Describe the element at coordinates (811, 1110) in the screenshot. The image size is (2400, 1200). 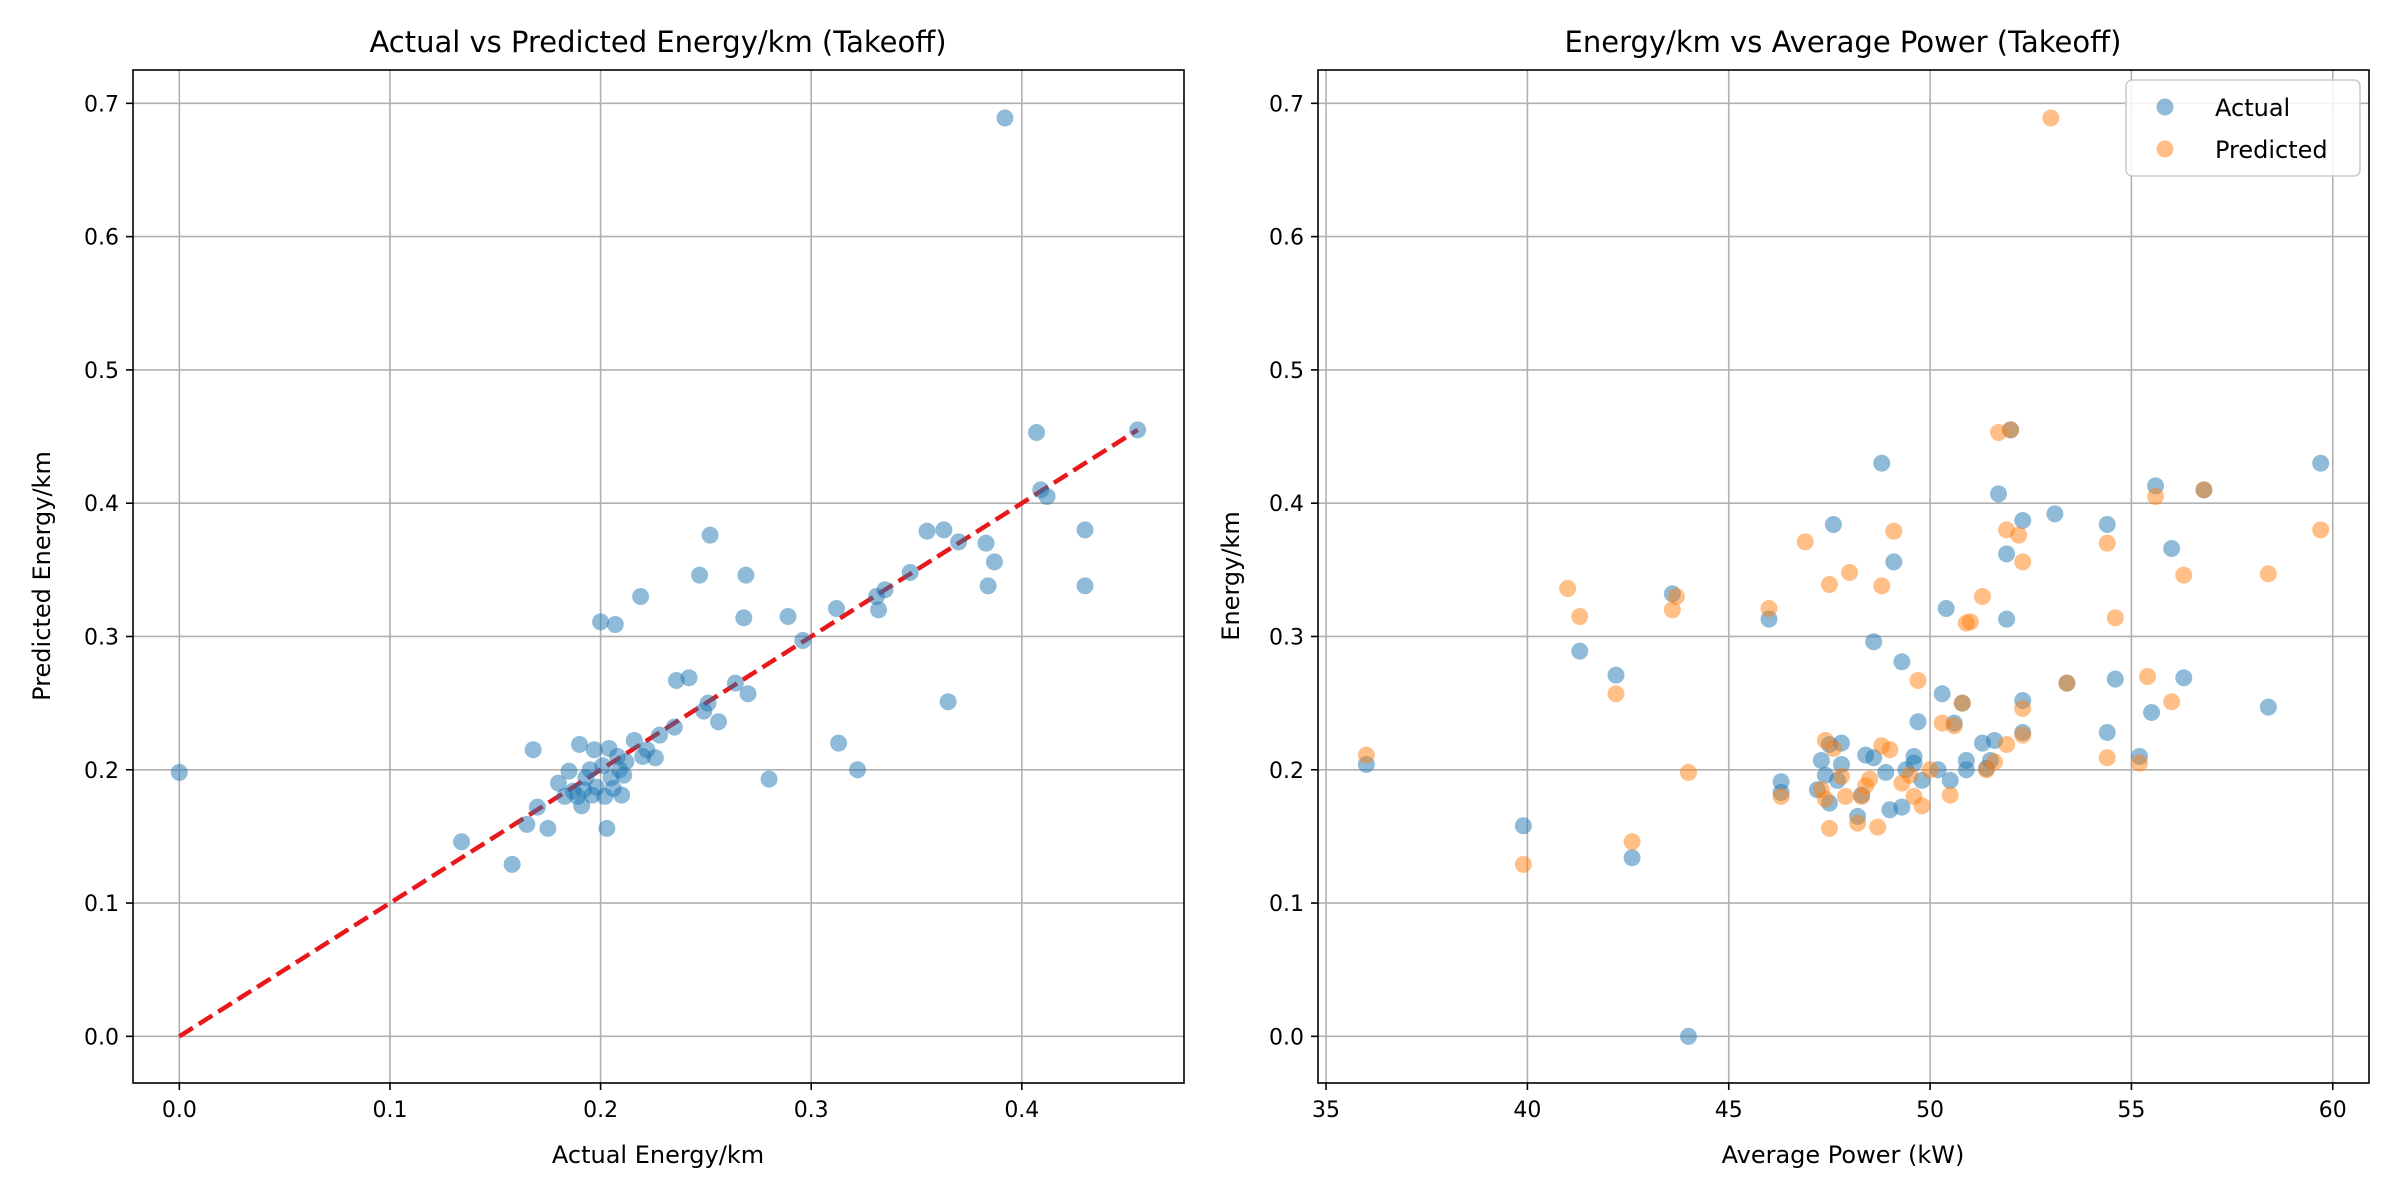
I see `x-tick-label: 0.3` at that location.